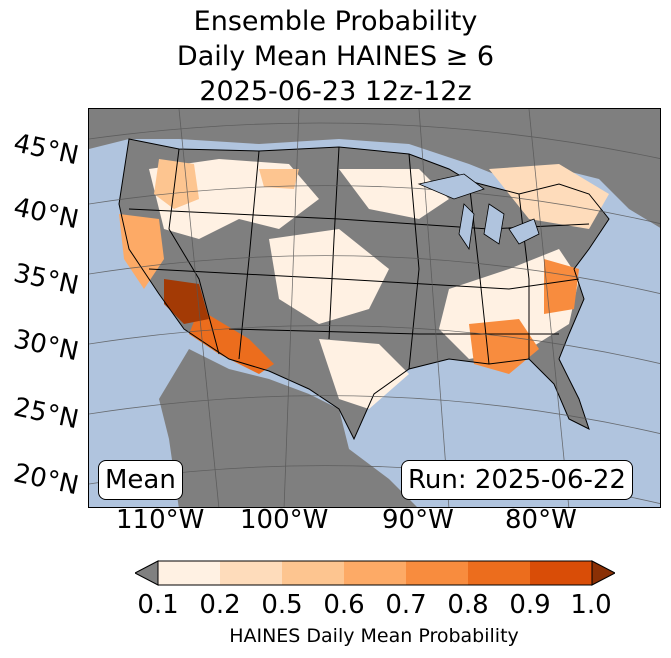  I want to click on great-lakes, so click(478, 212).